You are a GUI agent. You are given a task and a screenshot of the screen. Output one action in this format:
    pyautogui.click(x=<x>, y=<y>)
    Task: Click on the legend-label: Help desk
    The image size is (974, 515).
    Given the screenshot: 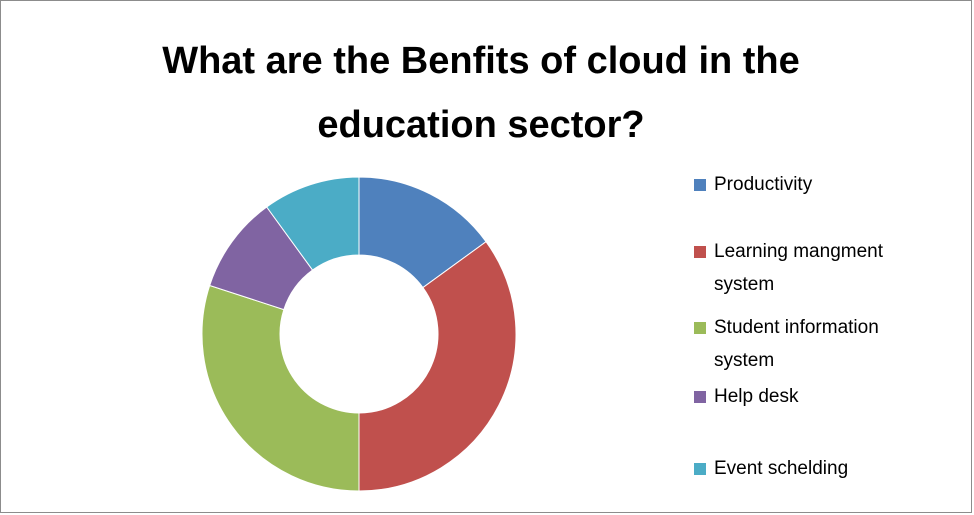 What is the action you would take?
    pyautogui.click(x=756, y=396)
    